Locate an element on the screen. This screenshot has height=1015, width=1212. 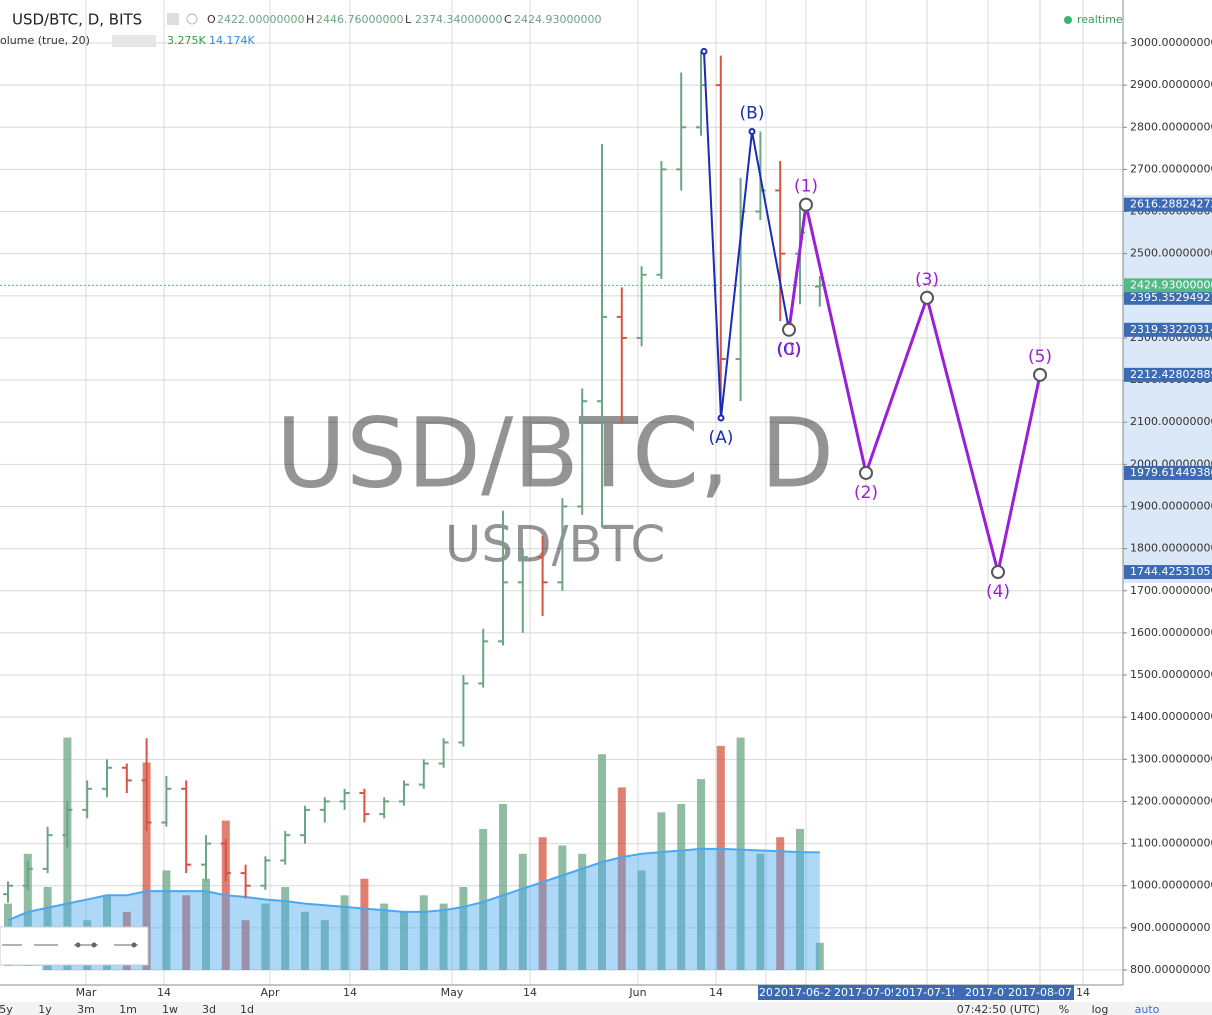
range-button: 3d is located at coordinates (209, 1009).